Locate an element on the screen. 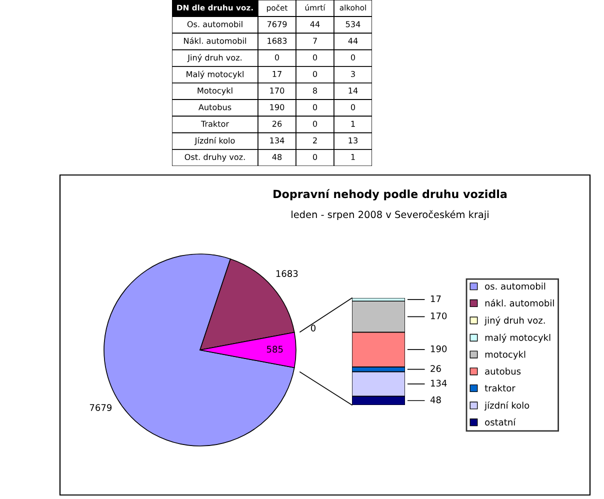  data-label: 26 is located at coordinates (435, 368).